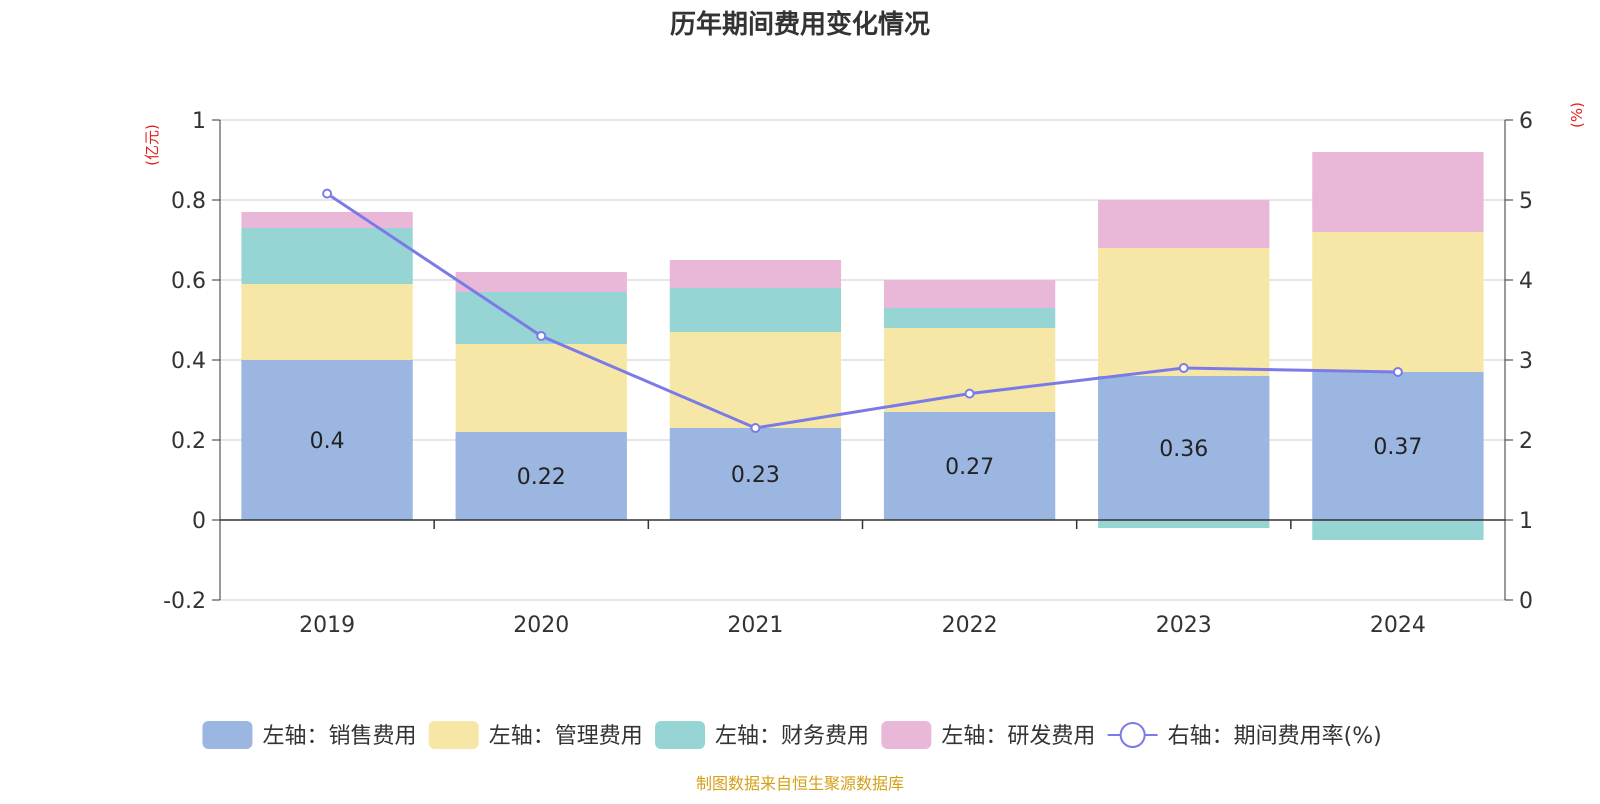 This screenshot has width=1600, height=804. Describe the element at coordinates (755, 428) in the screenshot. I see `rate-point-2021` at that location.